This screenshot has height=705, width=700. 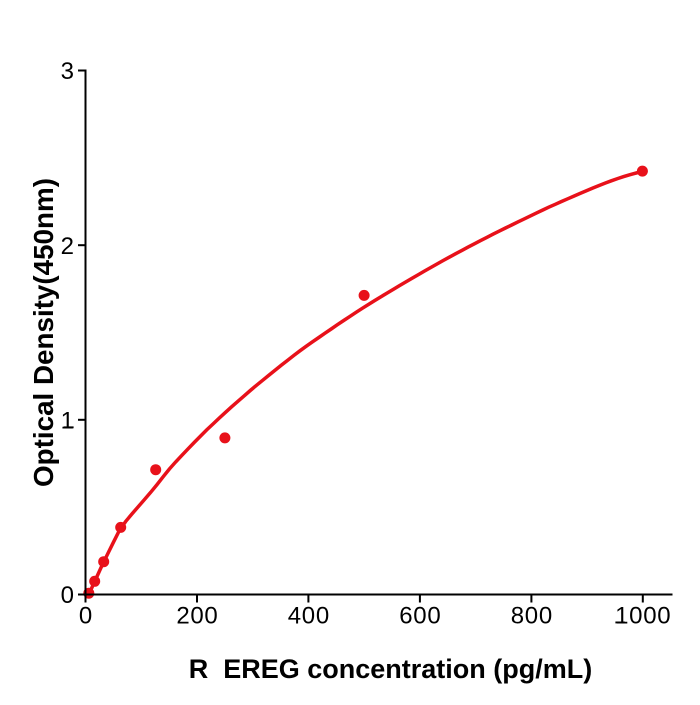 I want to click on svg-text: 800, so click(x=532, y=615).